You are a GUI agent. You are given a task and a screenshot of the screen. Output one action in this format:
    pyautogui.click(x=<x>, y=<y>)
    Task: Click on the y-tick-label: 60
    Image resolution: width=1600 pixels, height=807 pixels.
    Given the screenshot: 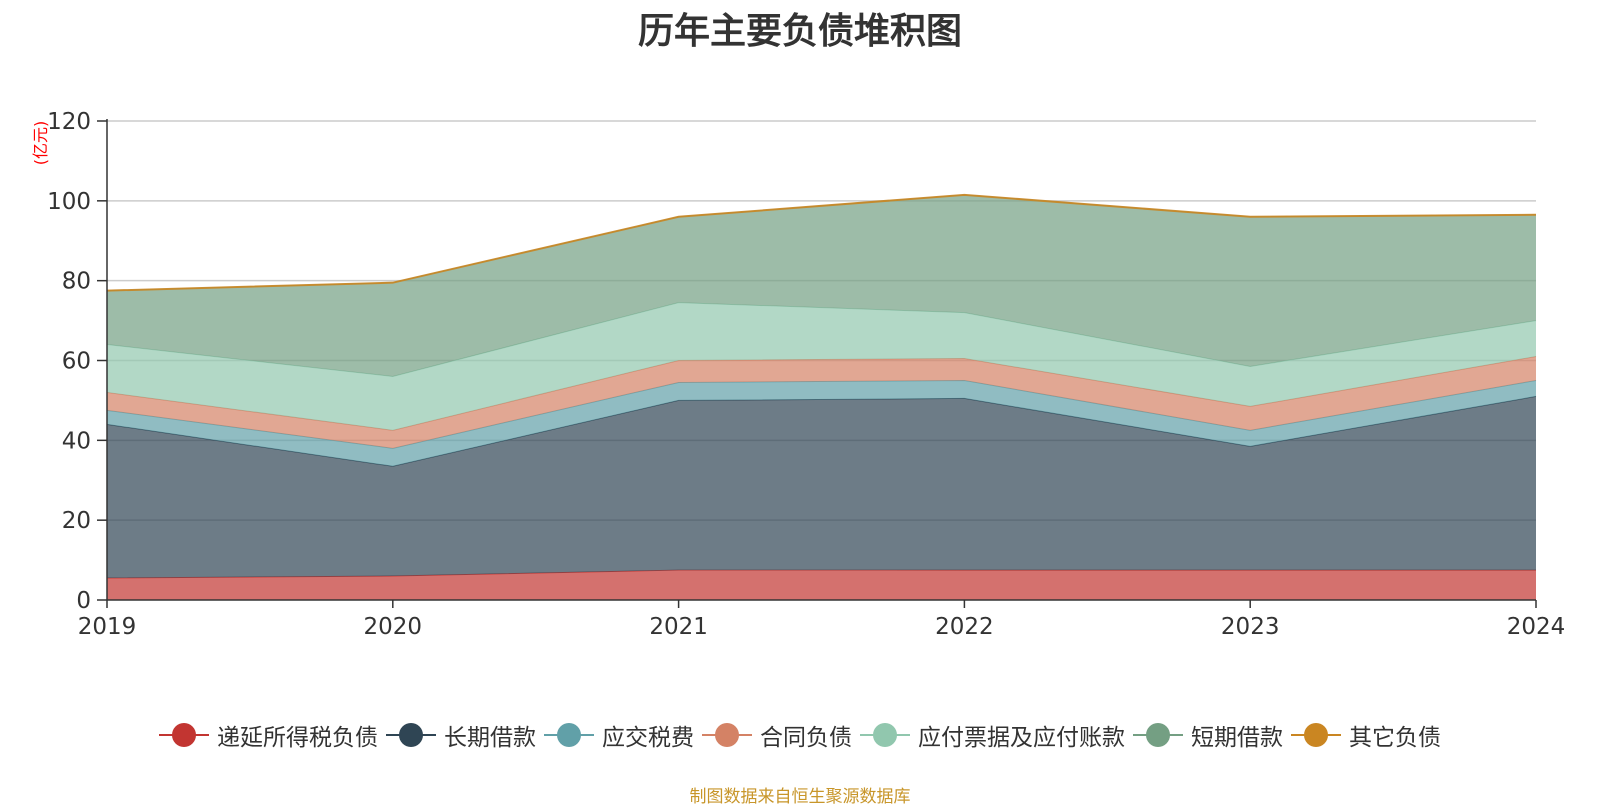 What is the action you would take?
    pyautogui.click(x=76, y=362)
    